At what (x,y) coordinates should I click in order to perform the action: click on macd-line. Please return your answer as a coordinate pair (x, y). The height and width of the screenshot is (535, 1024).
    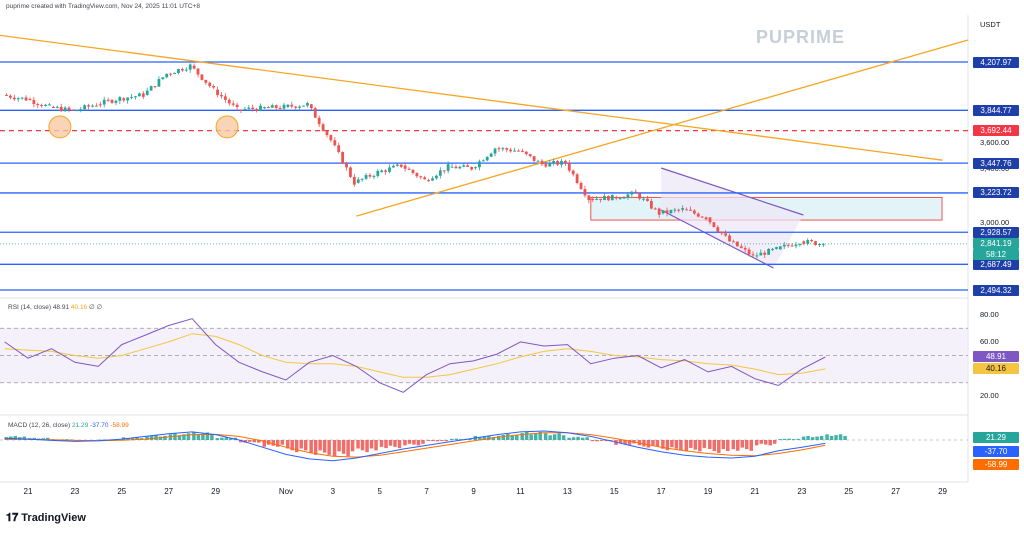
    Looking at the image, I should click on (415, 446).